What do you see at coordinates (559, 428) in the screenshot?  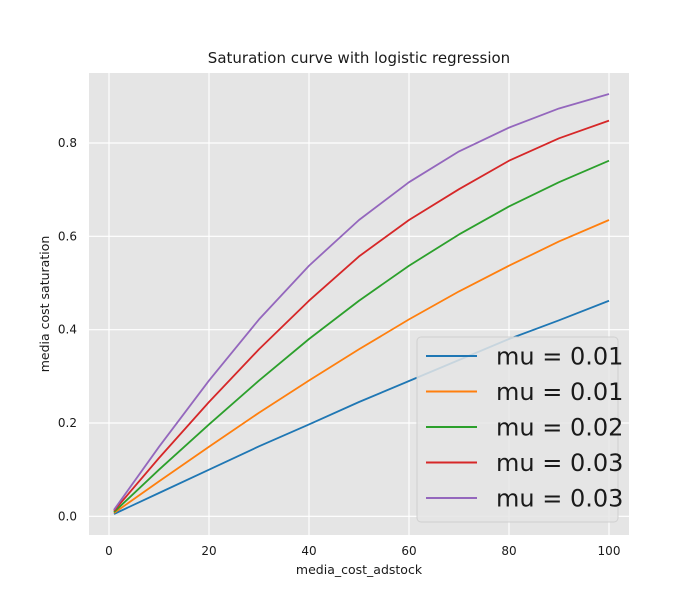 I see `legend-label: mu = 0.02` at bounding box center [559, 428].